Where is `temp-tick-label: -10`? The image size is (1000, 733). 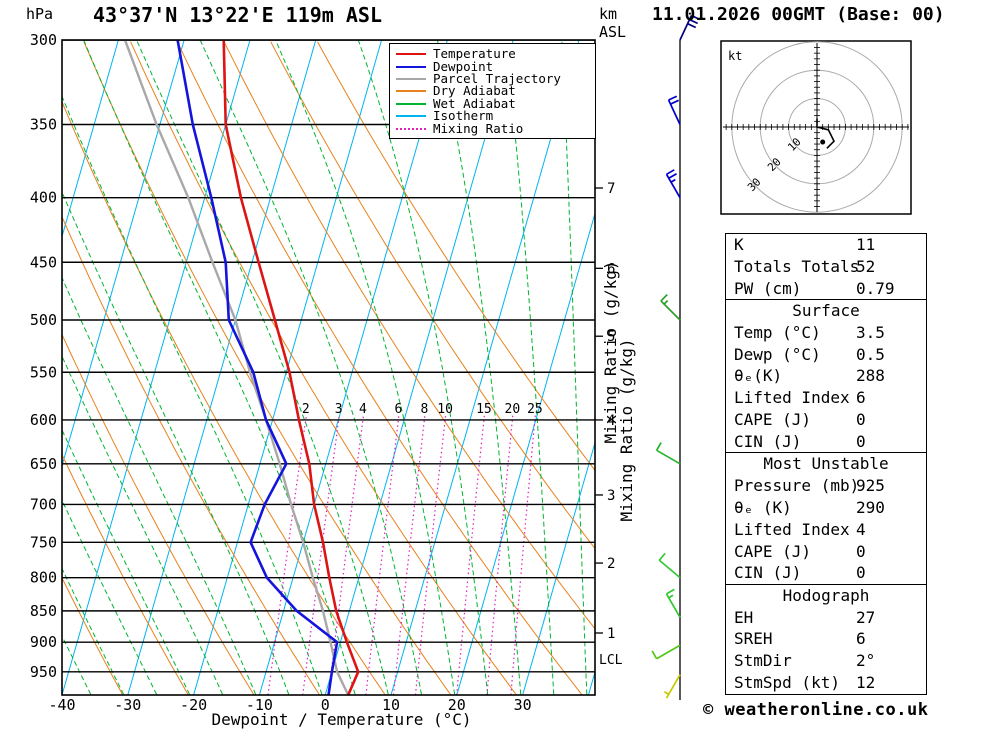 temp-tick-label: -10 is located at coordinates (259, 705).